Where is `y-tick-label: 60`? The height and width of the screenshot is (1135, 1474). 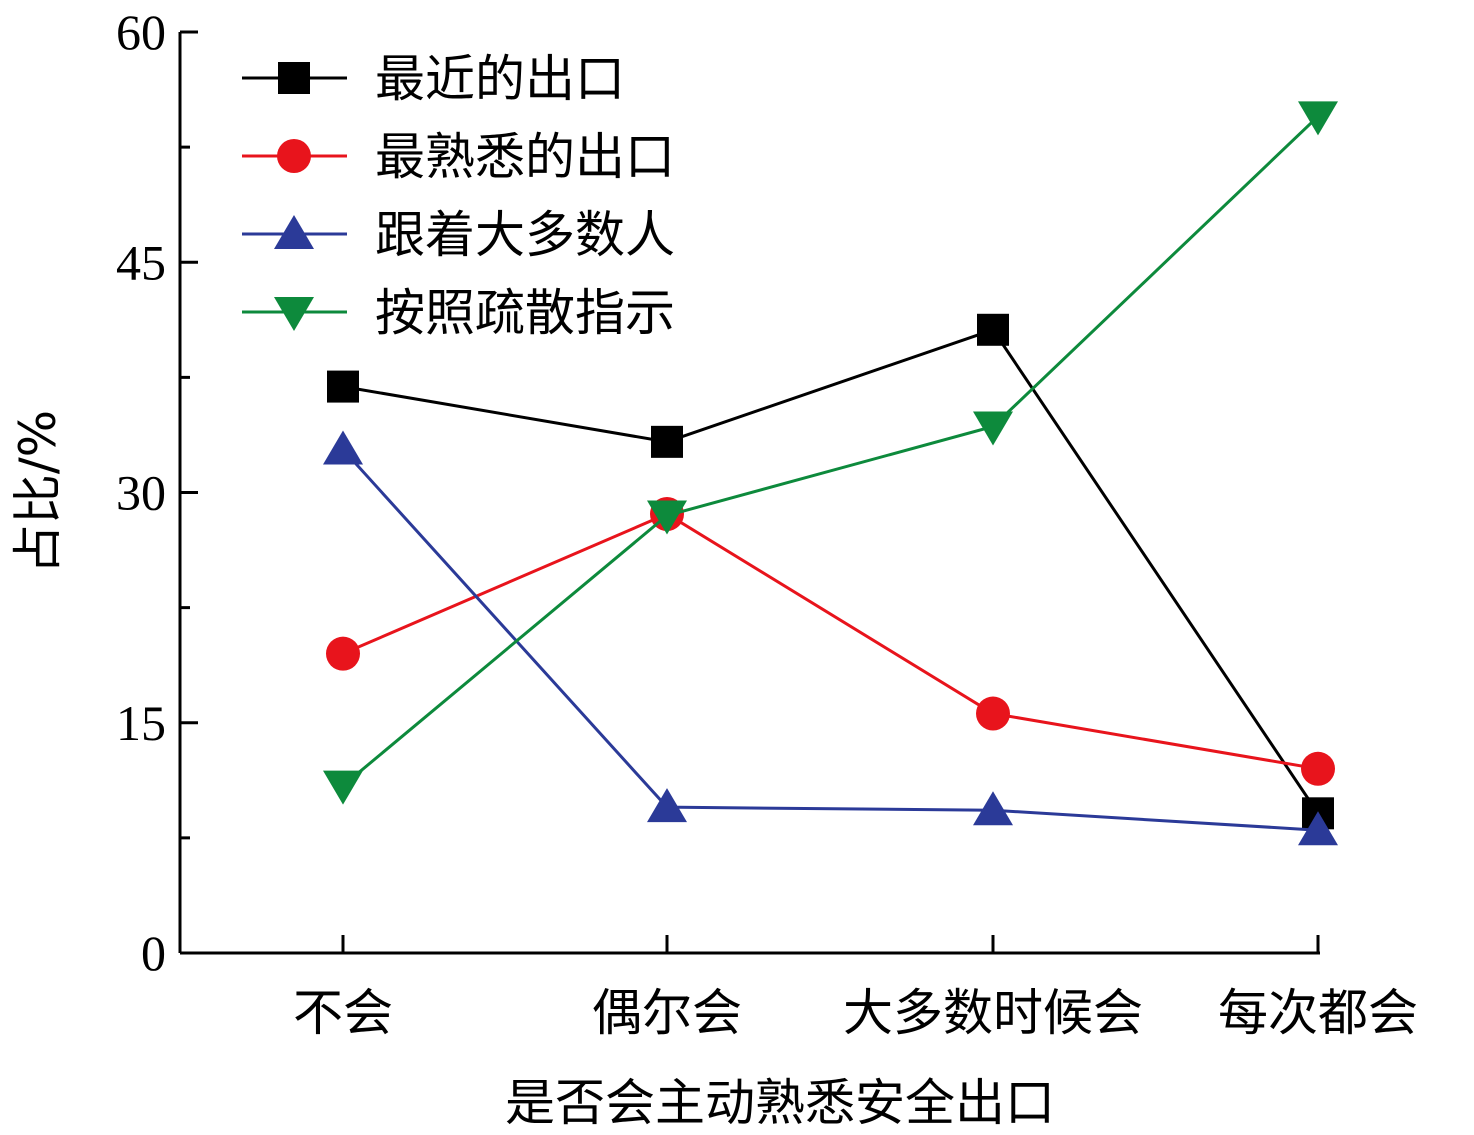
y-tick-label: 60 is located at coordinates (141, 32).